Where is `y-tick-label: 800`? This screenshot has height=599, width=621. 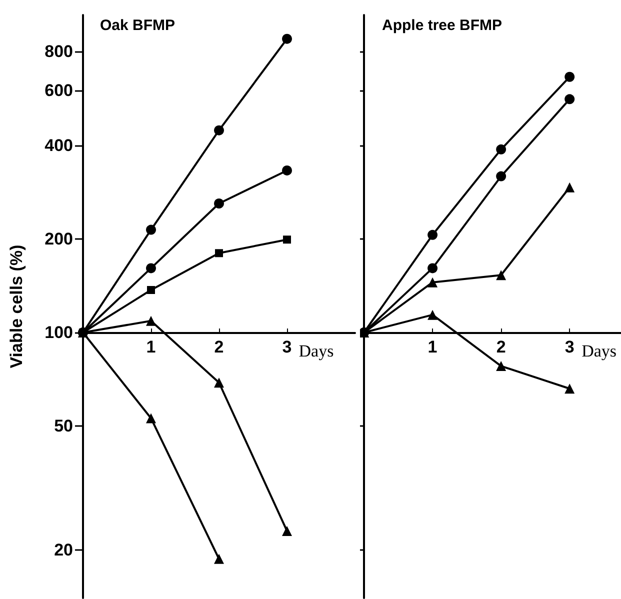
y-tick-label: 800 is located at coordinates (58, 52).